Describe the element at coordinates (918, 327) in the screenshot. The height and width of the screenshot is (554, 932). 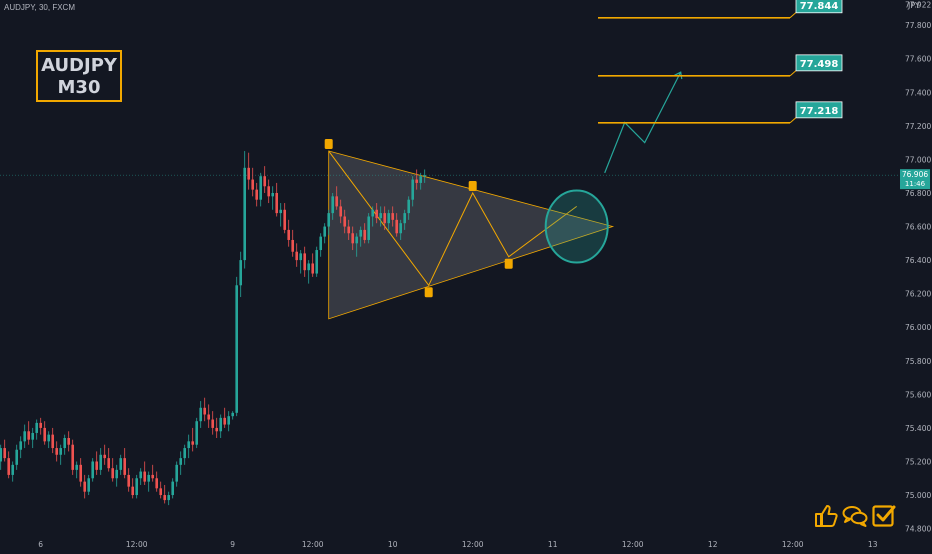
I see `price-tick-label: 76.000` at that location.